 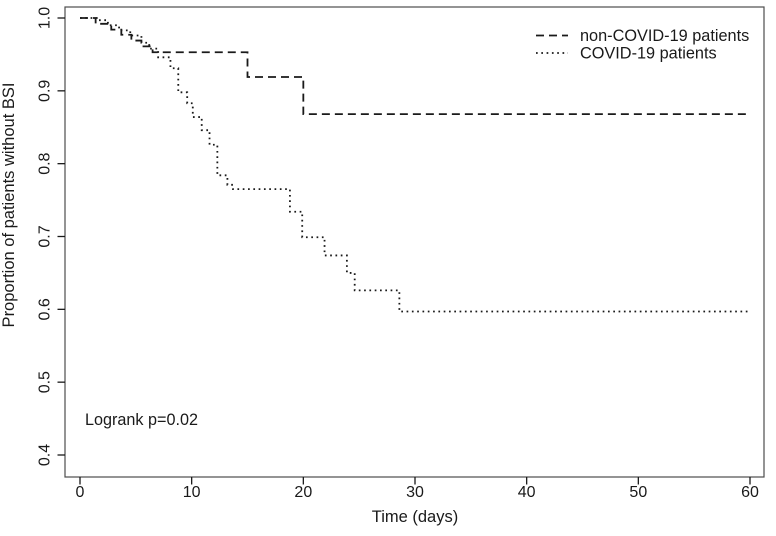 I want to click on y-tick-label: 0.5, so click(x=45, y=382).